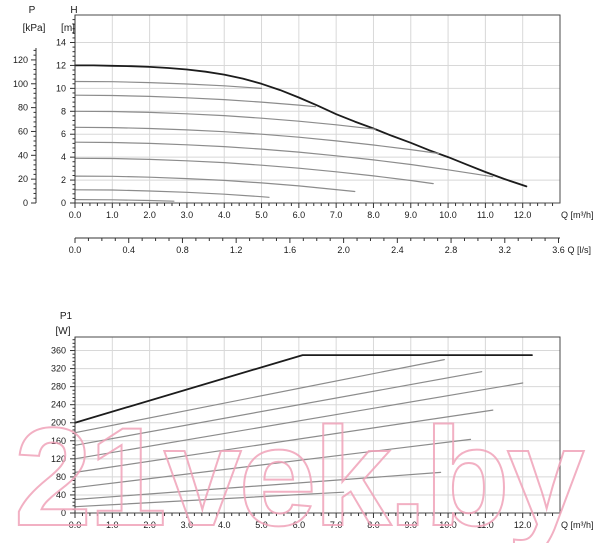 This screenshot has width=600, height=543. What do you see at coordinates (580, 250) in the screenshot?
I see `ls-axis-unit-label: Q [l/s]` at bounding box center [580, 250].